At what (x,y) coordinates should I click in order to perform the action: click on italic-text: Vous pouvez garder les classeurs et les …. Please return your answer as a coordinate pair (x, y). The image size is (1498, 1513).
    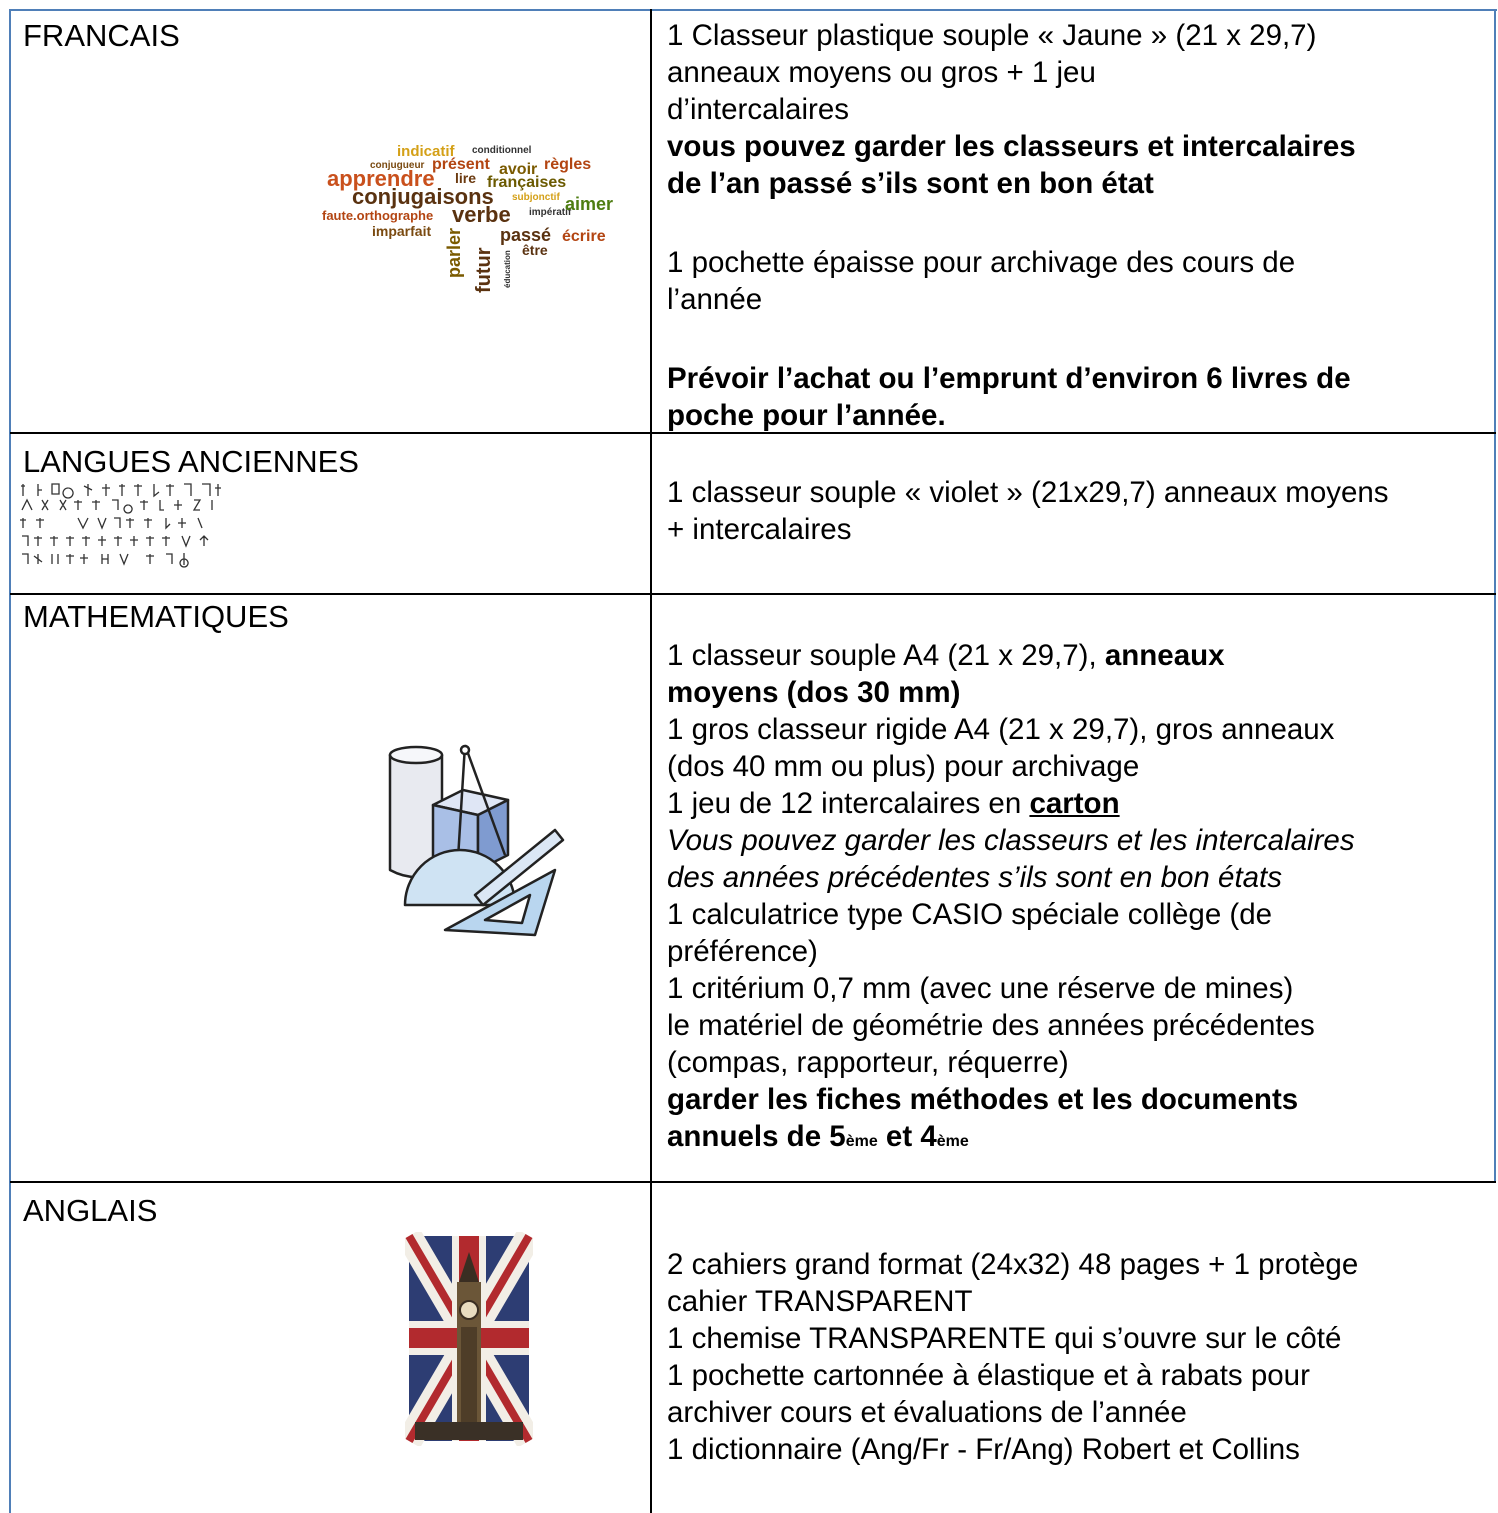
    Looking at the image, I should click on (1011, 840).